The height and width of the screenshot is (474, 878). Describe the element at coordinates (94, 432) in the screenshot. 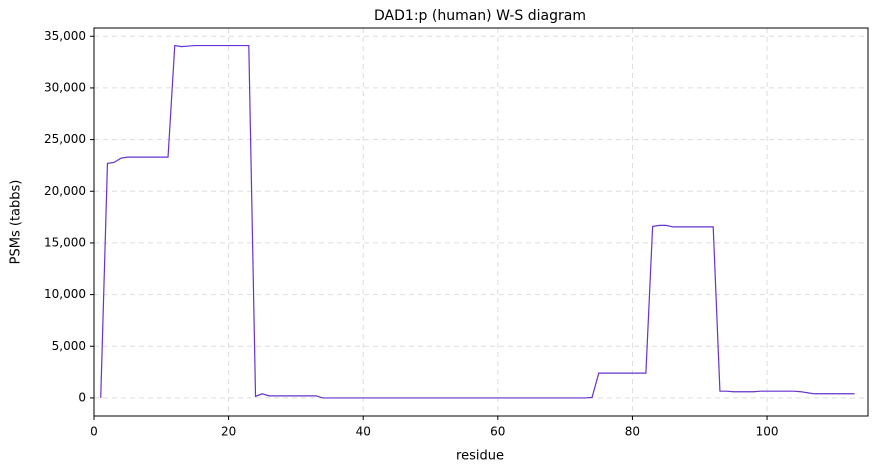

I see `x-tick-label: 0` at that location.